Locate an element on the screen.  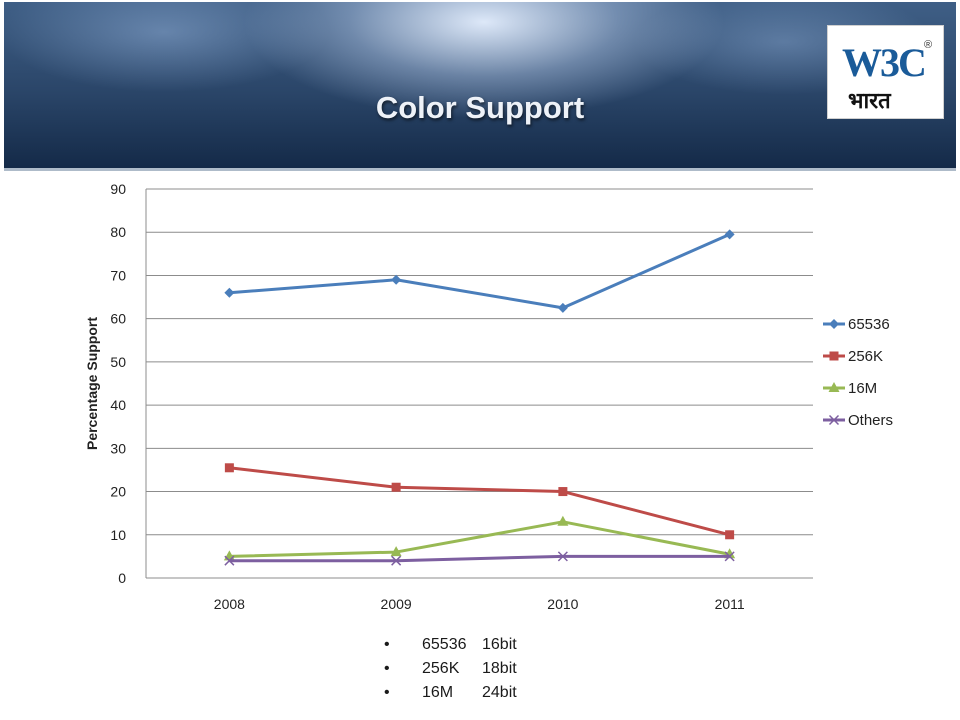
list-item-value: 24bit is located at coordinates (499, 692).